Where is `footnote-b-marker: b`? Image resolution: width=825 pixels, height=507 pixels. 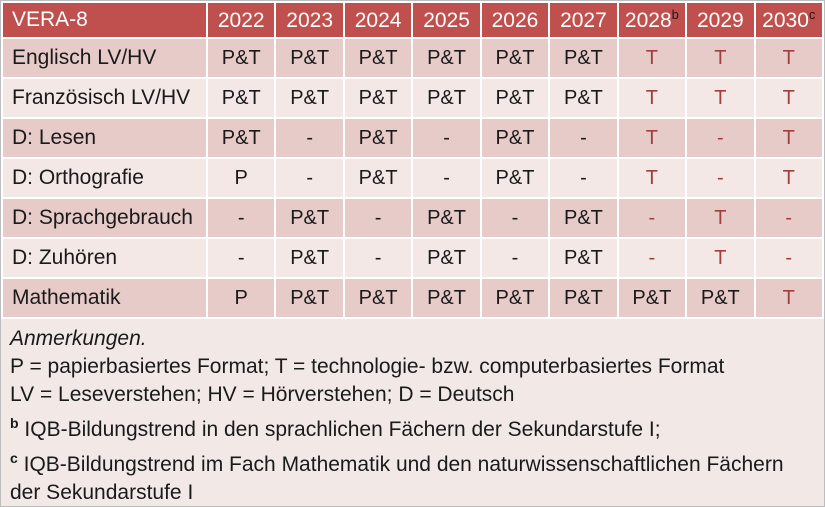
footnote-b-marker: b is located at coordinates (14, 423).